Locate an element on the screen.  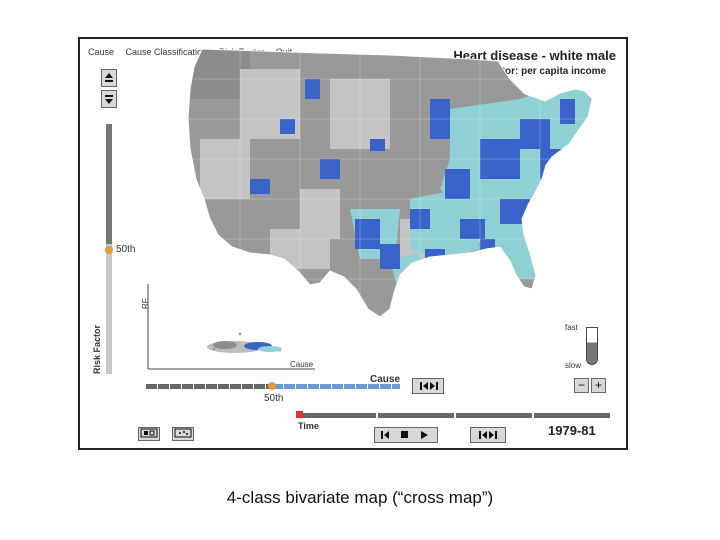
scatter-view-button is located at coordinates (183, 434).